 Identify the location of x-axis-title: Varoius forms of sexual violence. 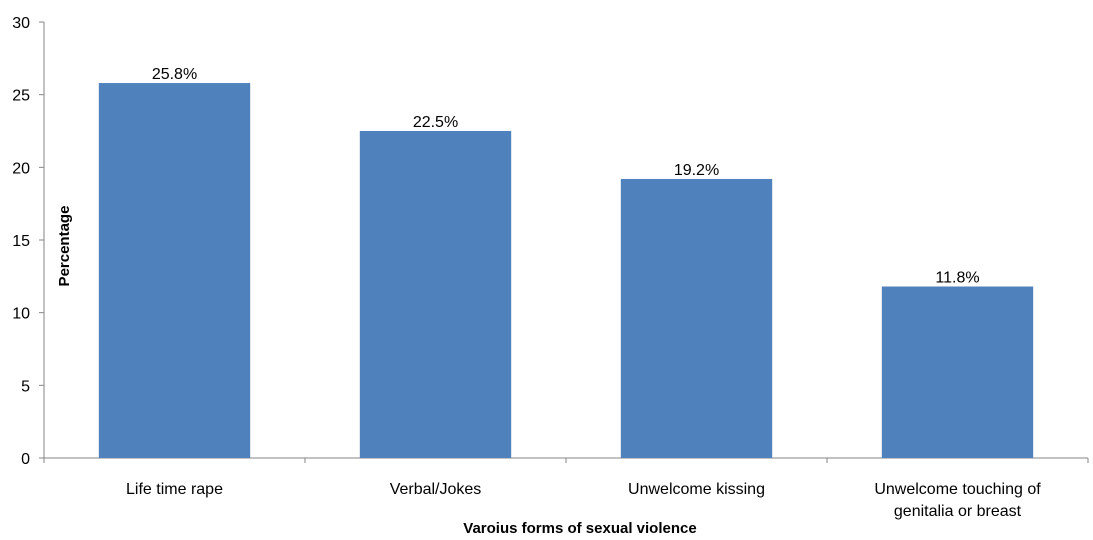
(579, 528).